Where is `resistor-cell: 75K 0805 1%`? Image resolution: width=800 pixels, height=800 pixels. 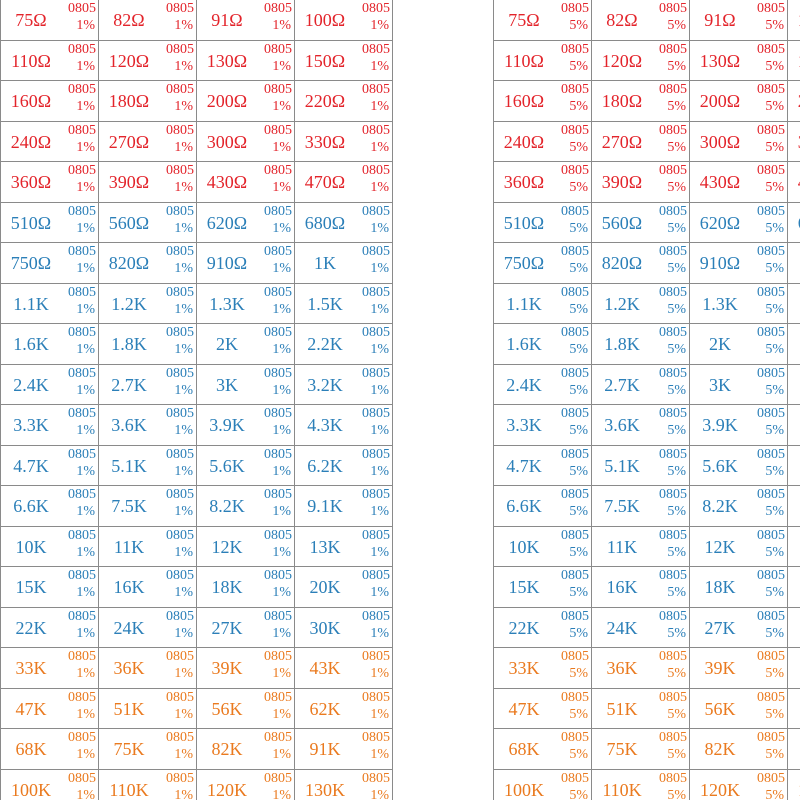 resistor-cell: 75K 0805 1% is located at coordinates (147, 749).